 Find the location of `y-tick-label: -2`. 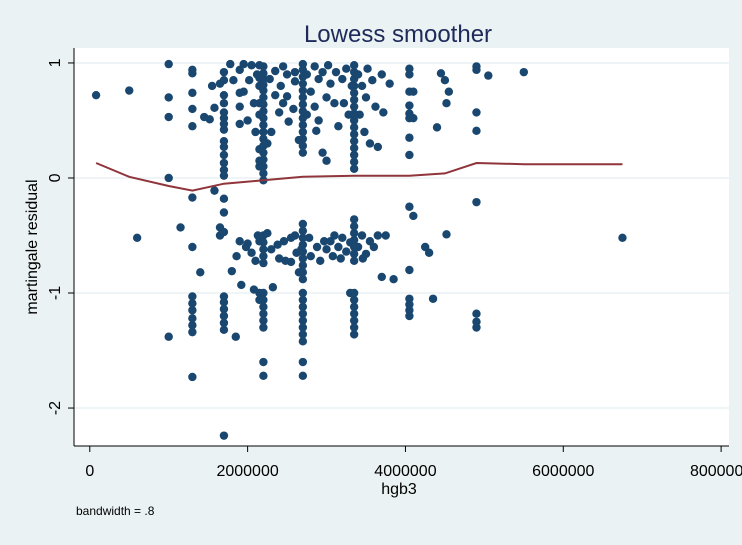

y-tick-label: -2 is located at coordinates (55, 408).